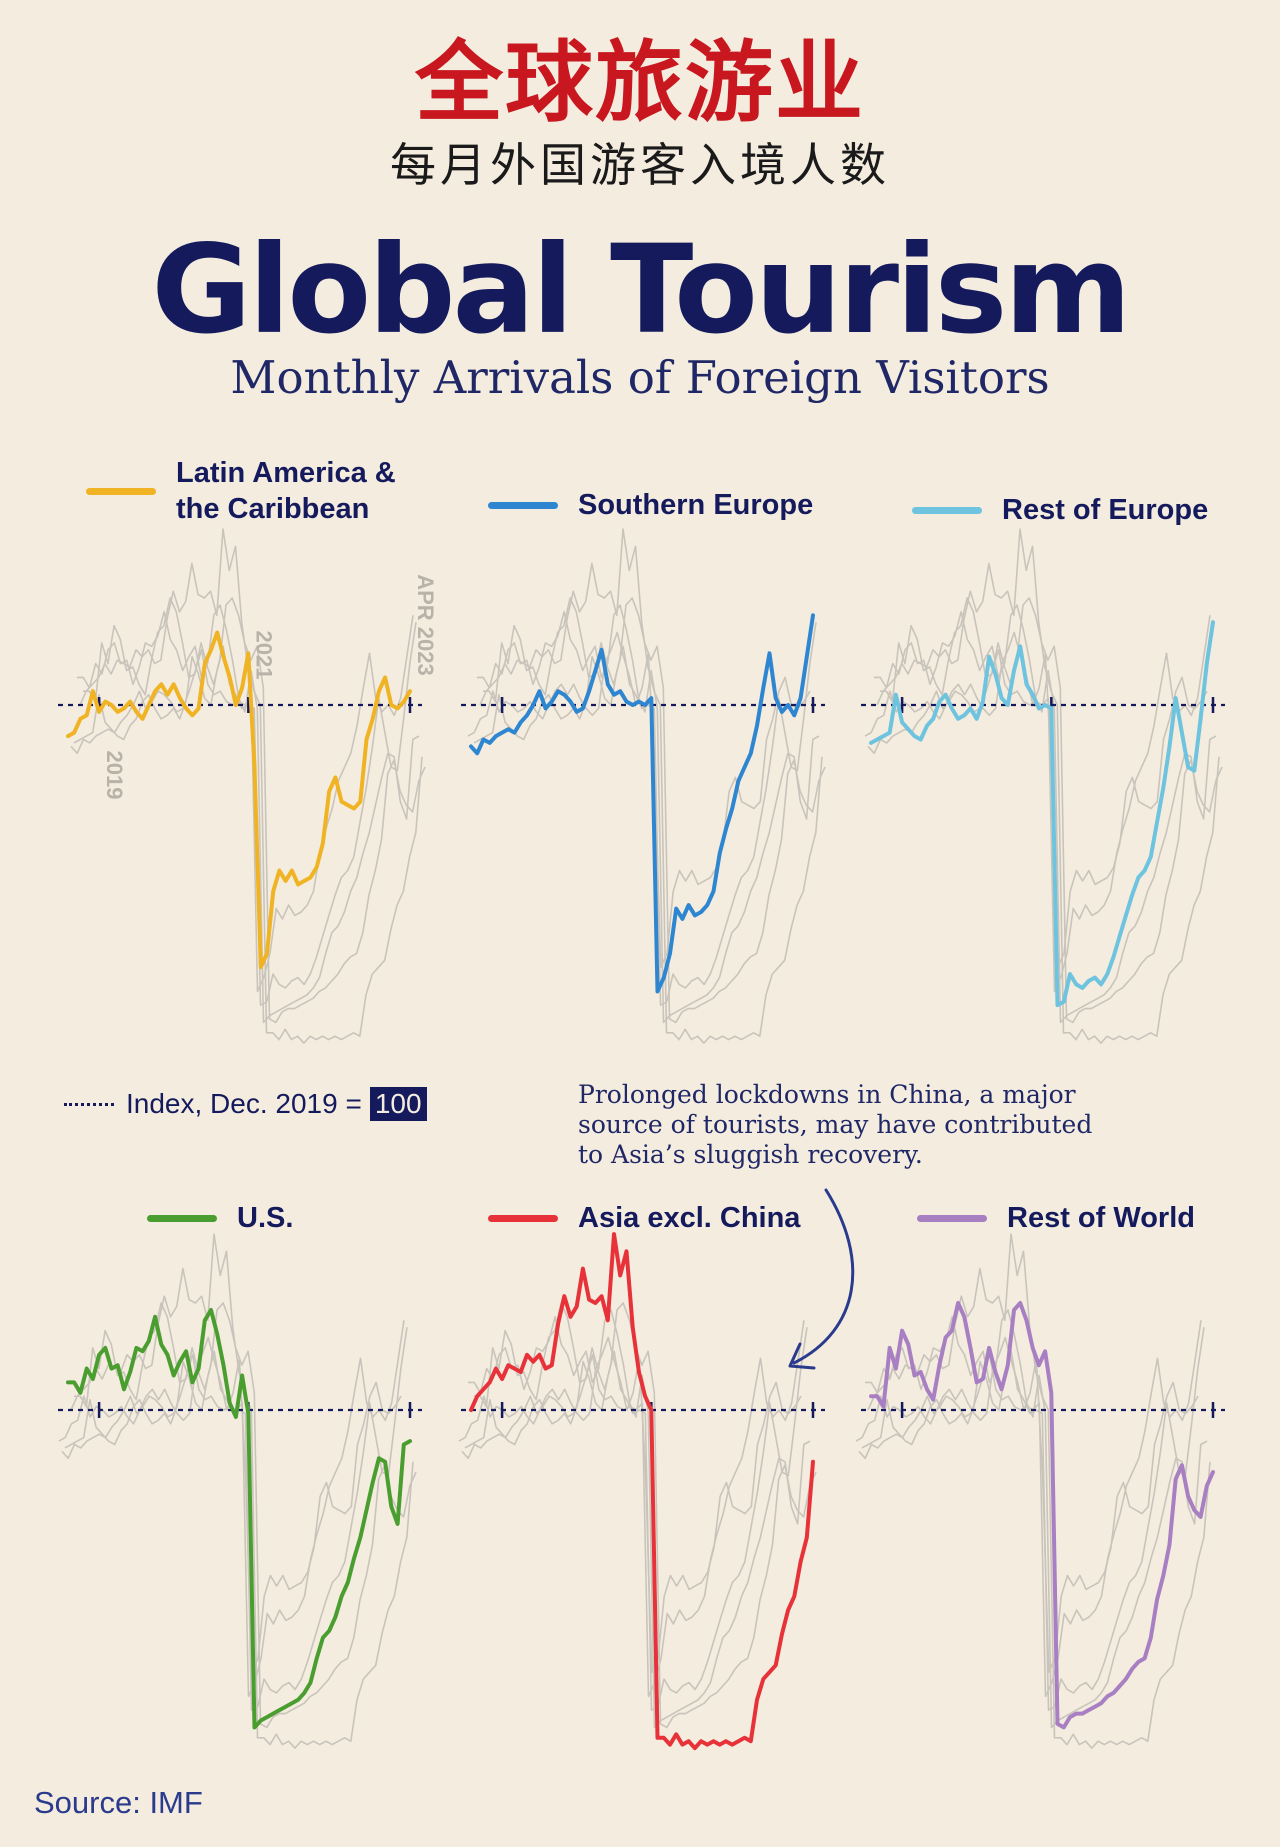  What do you see at coordinates (696, 505) in the screenshot?
I see `legend-label-seurope: Southern Europe` at bounding box center [696, 505].